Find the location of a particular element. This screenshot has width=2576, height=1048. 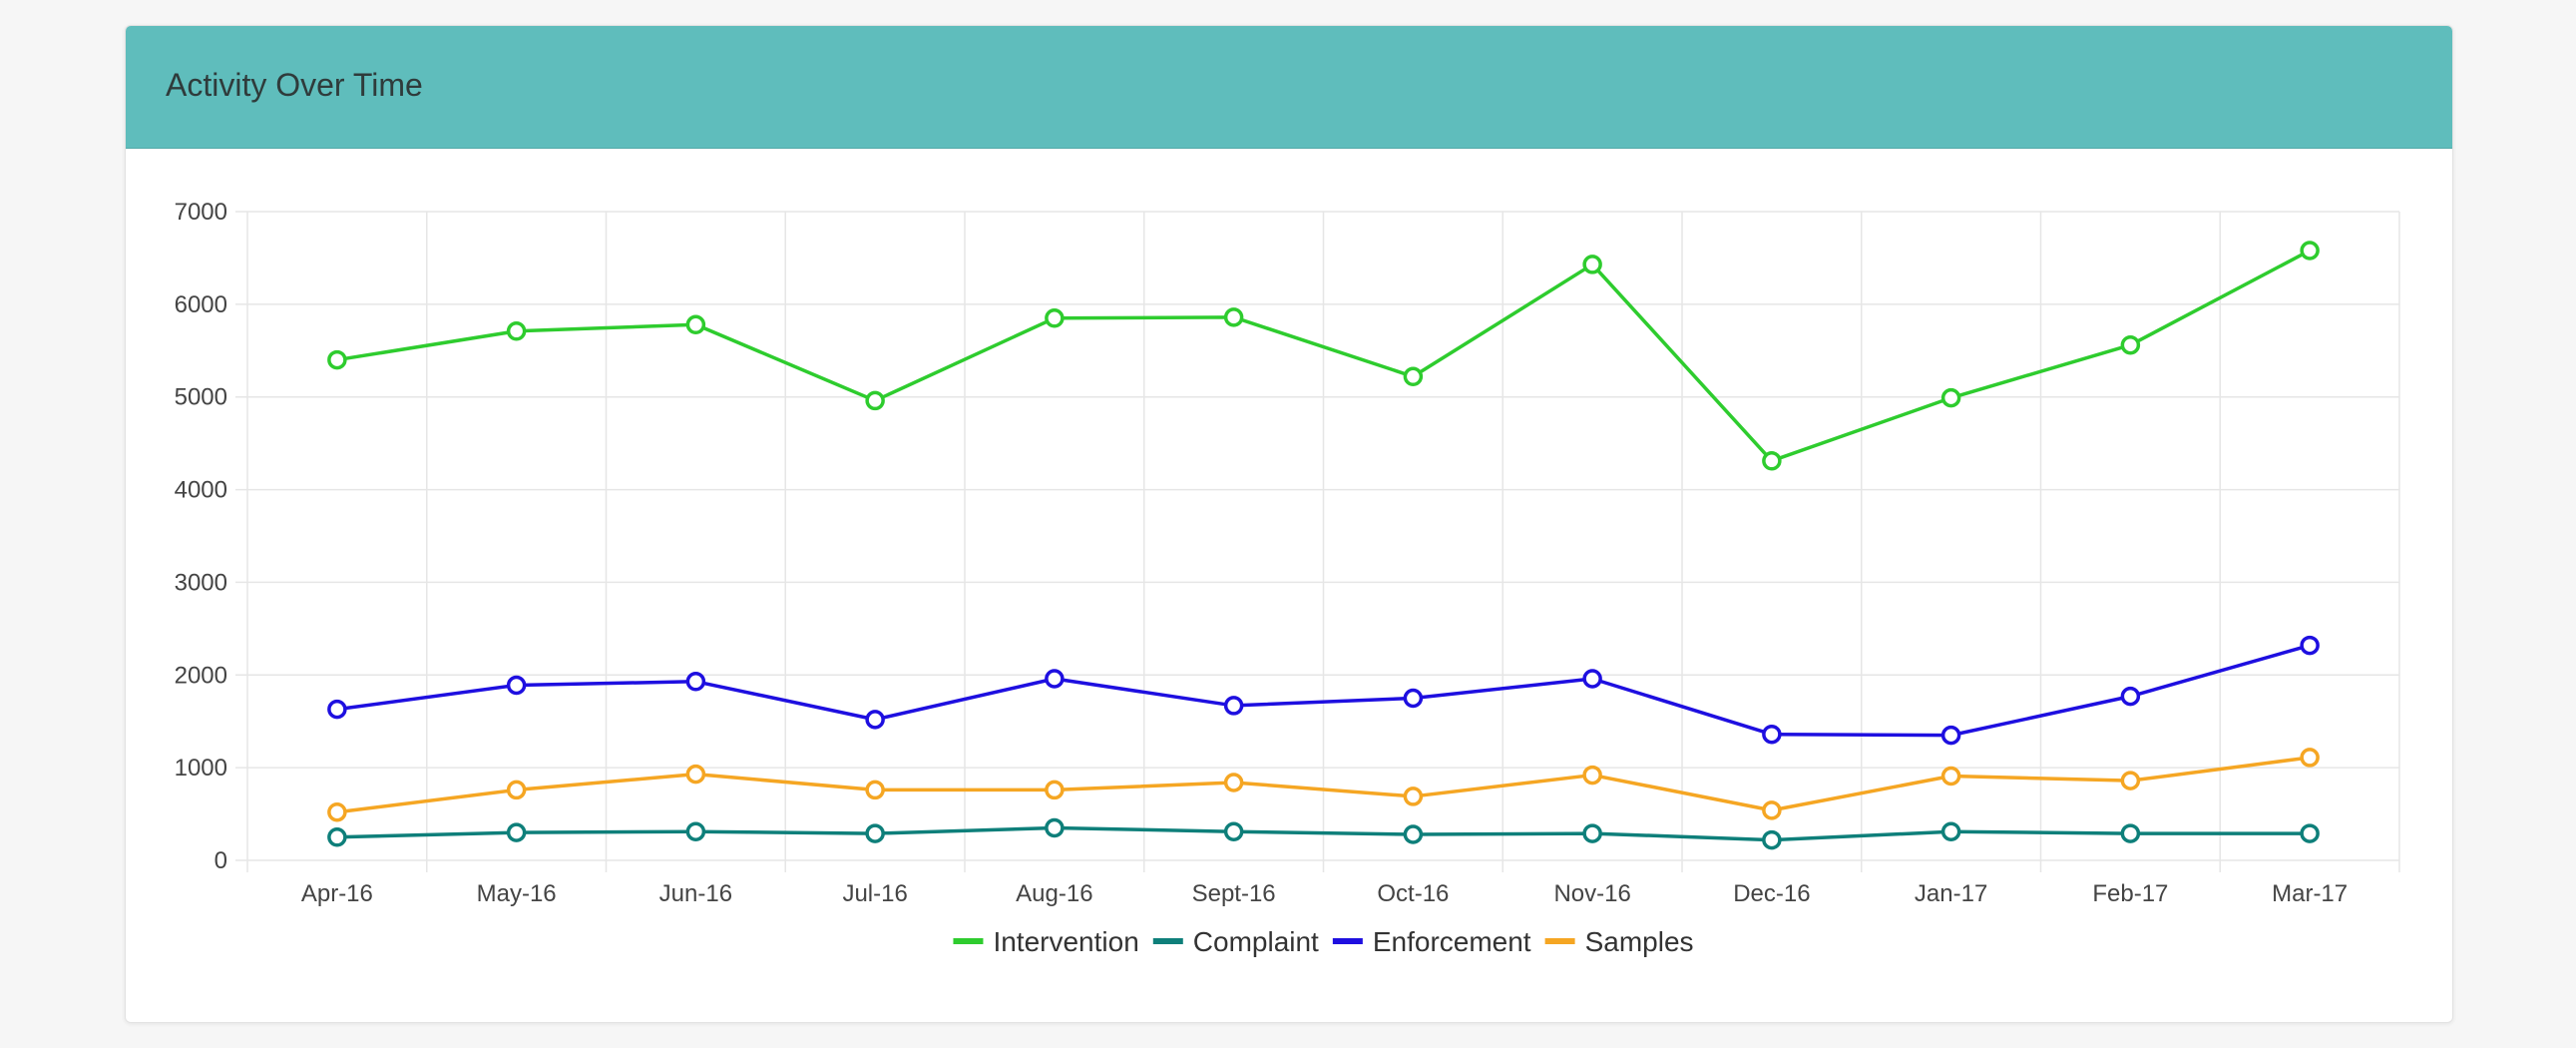

legend-item-complaint: Complaint is located at coordinates (1235, 942).